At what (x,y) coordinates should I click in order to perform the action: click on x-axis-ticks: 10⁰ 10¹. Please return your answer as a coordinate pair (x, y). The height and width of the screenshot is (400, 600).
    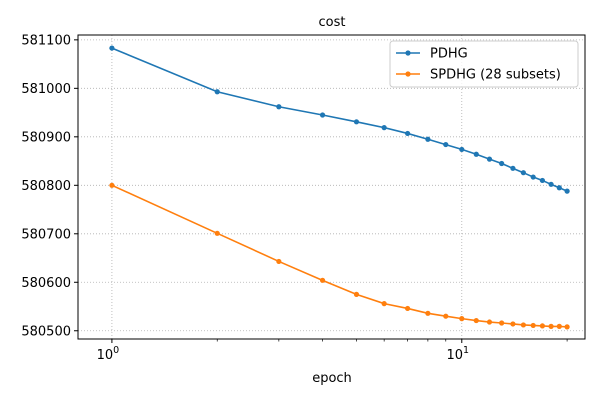
    Looking at the image, I should click on (332, 351).